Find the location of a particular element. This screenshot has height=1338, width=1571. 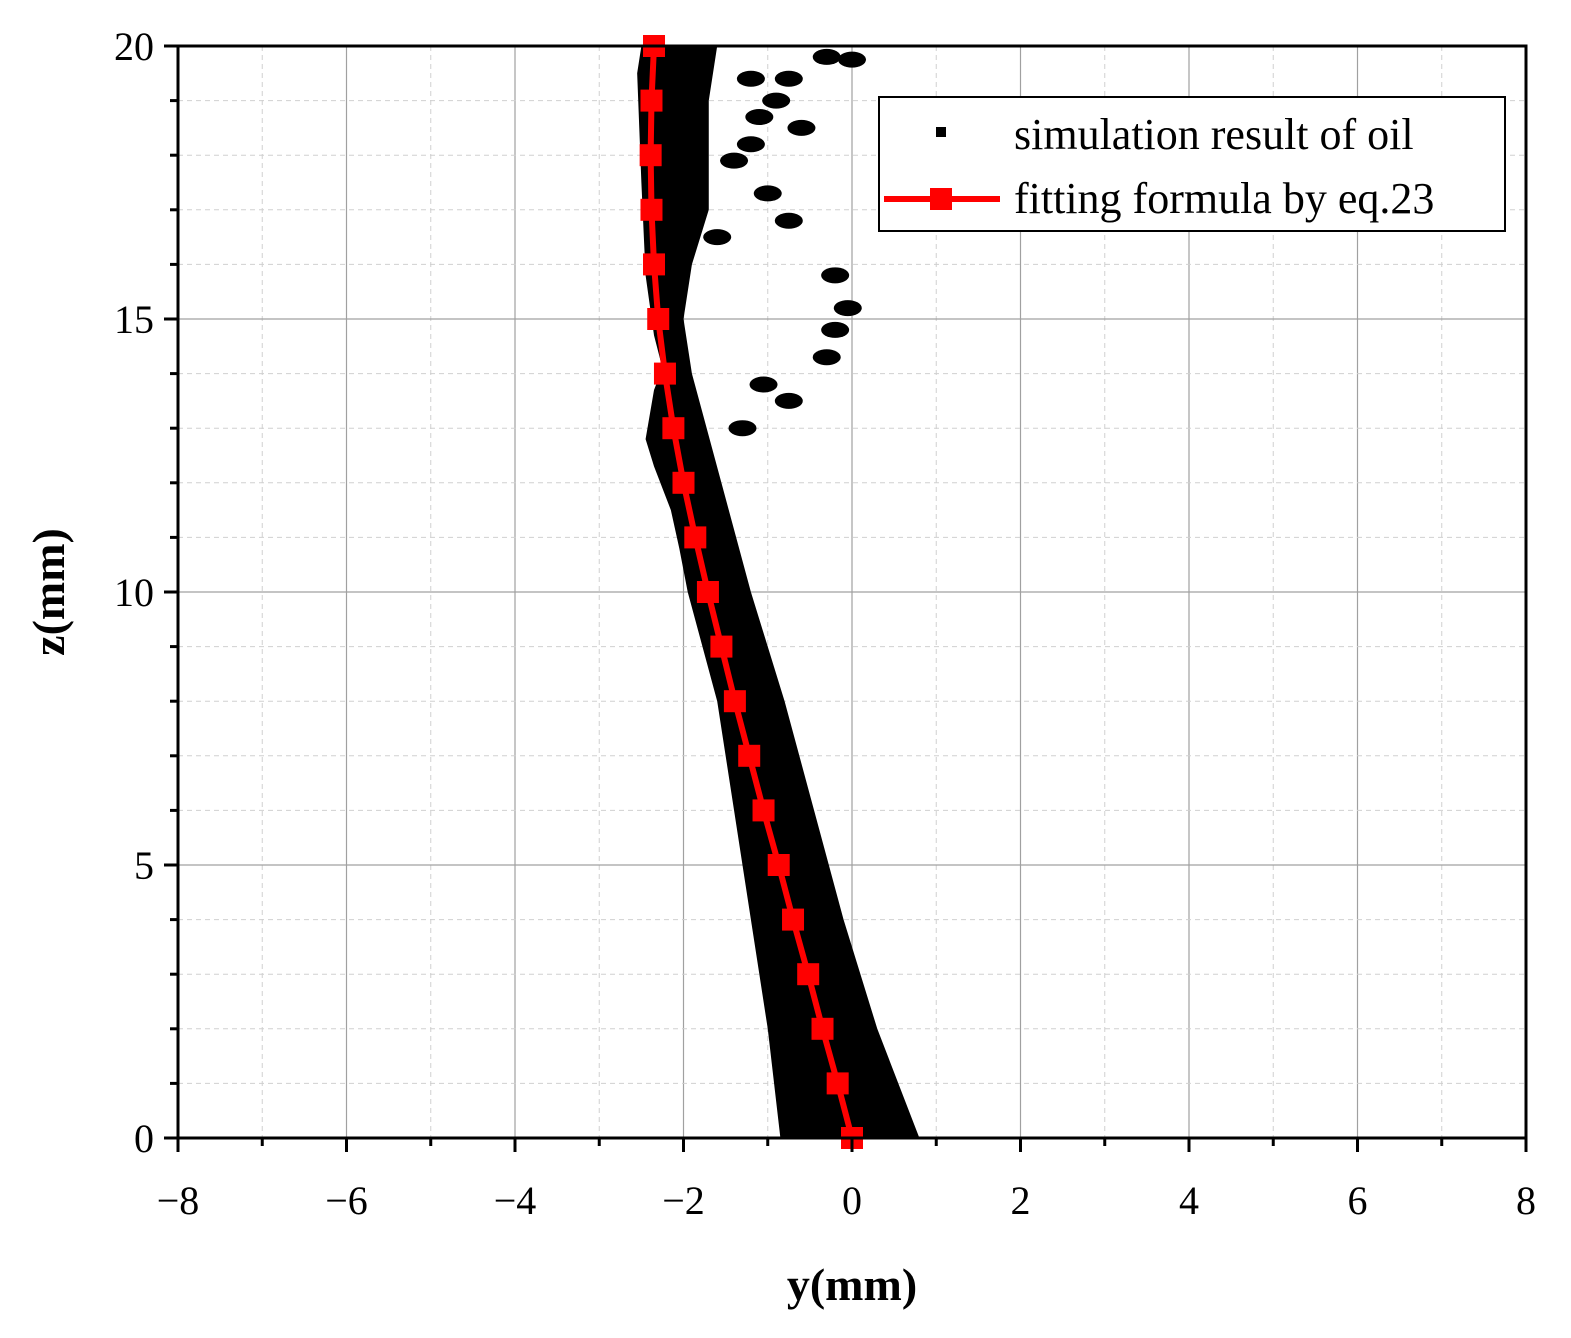

oil-simulation-series is located at coordinates (778, 592).